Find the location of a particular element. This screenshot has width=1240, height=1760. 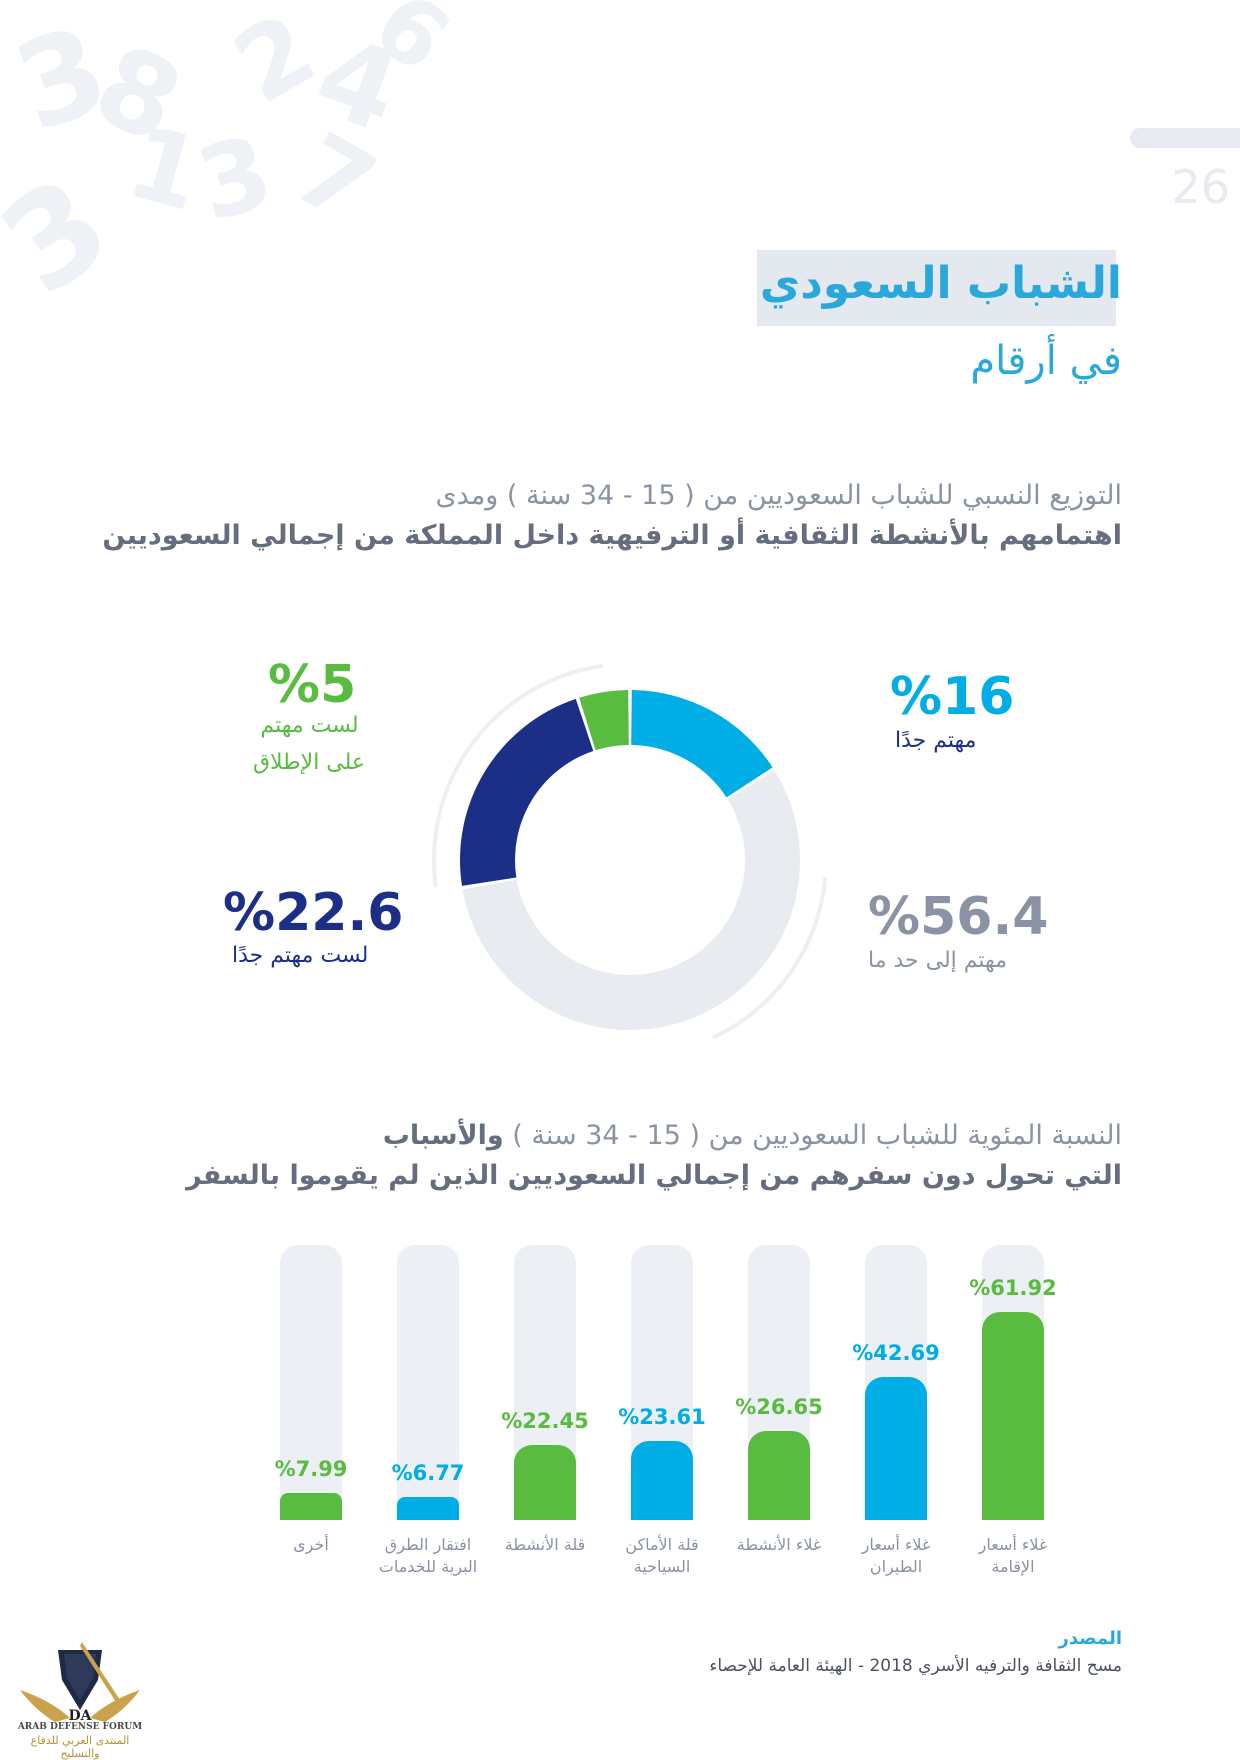

label-not-interested-caption-2: على الإطلاق is located at coordinates (309, 762).